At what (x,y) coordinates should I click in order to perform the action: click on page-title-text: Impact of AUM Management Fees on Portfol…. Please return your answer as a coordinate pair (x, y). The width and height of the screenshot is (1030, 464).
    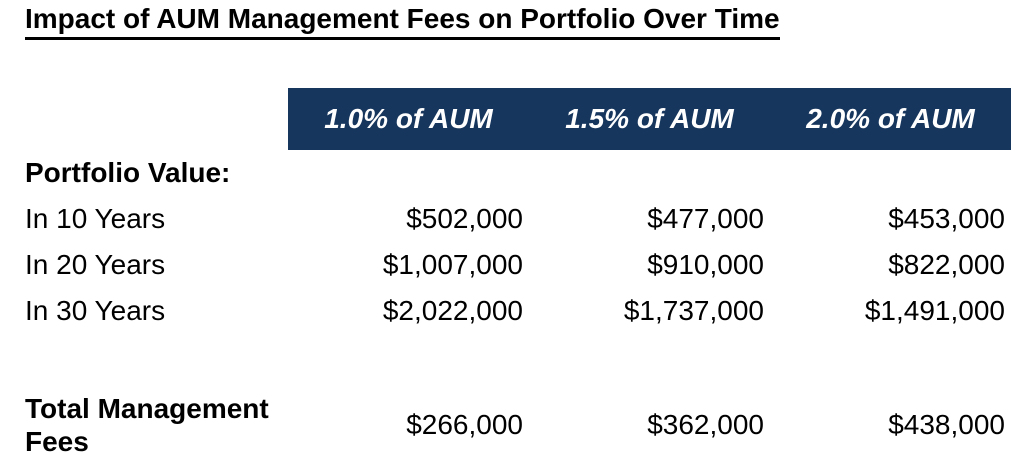
    Looking at the image, I should click on (402, 22).